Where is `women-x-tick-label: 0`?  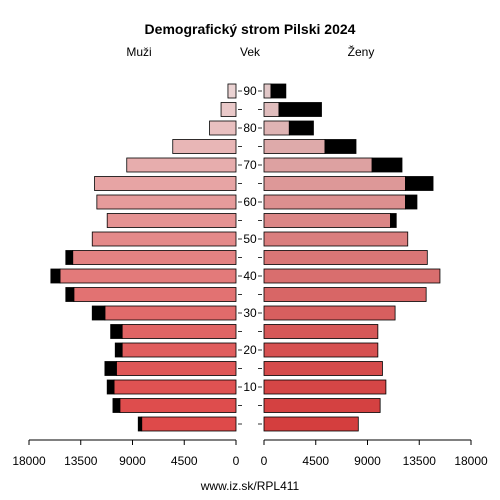 women-x-tick-label: 0 is located at coordinates (264, 461).